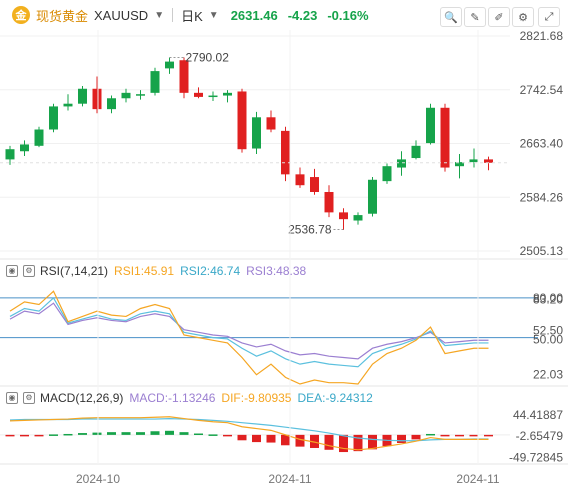 This screenshot has width=568, height=493. Describe the element at coordinates (536, 457) in the screenshot. I see `macd-axis-label: -49.72845` at that location.